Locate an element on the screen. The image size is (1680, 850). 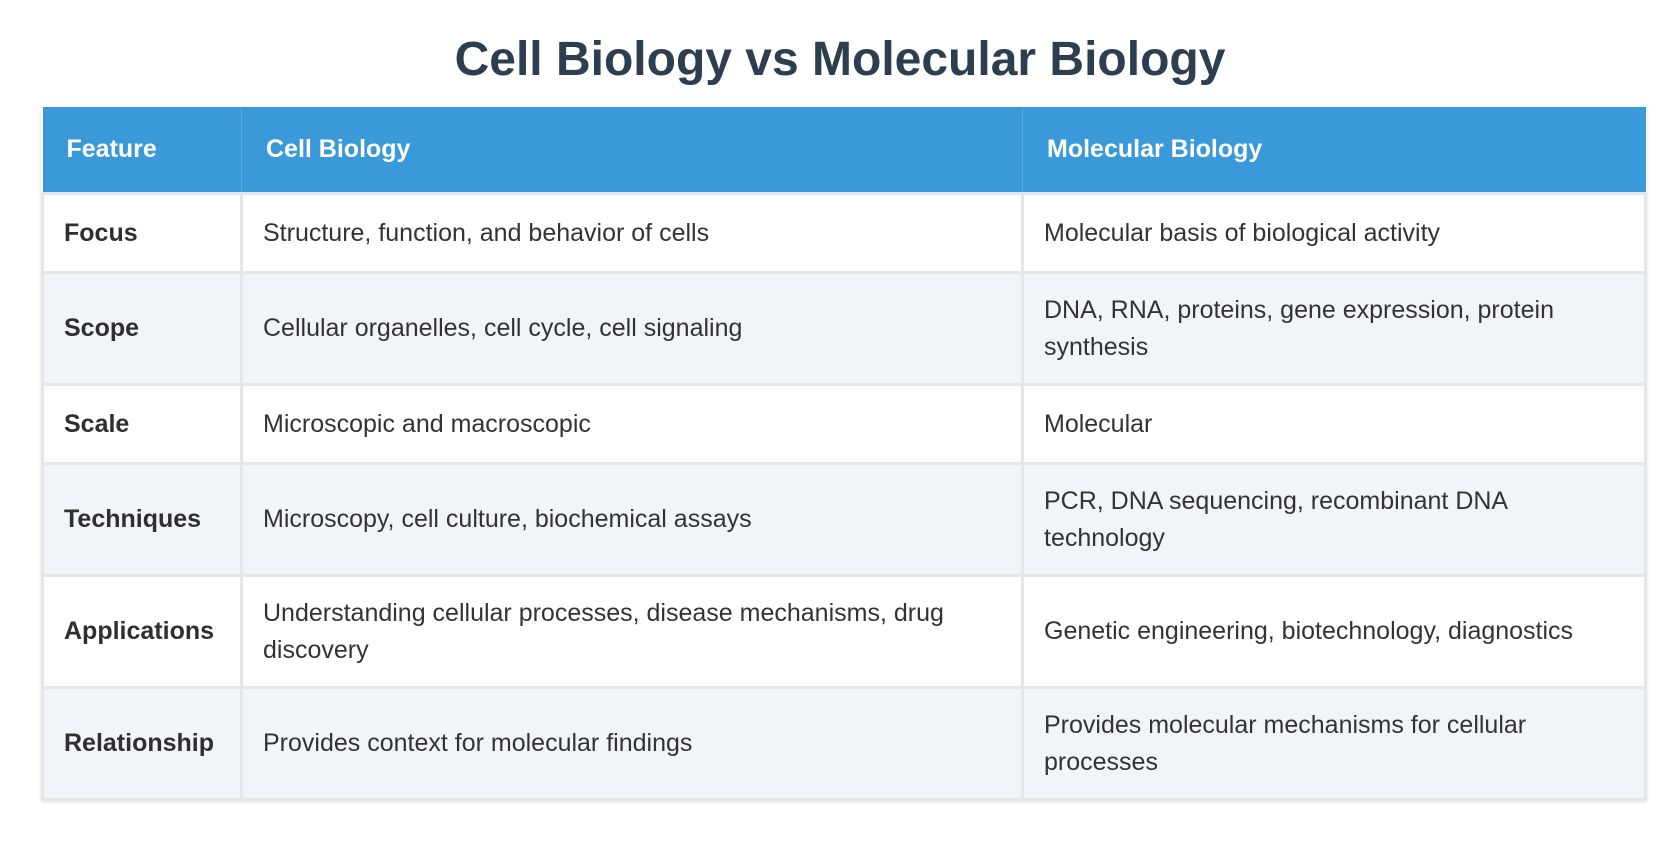
table-header-row: Feature Cell Biology Molecular Biology is located at coordinates (844, 150).